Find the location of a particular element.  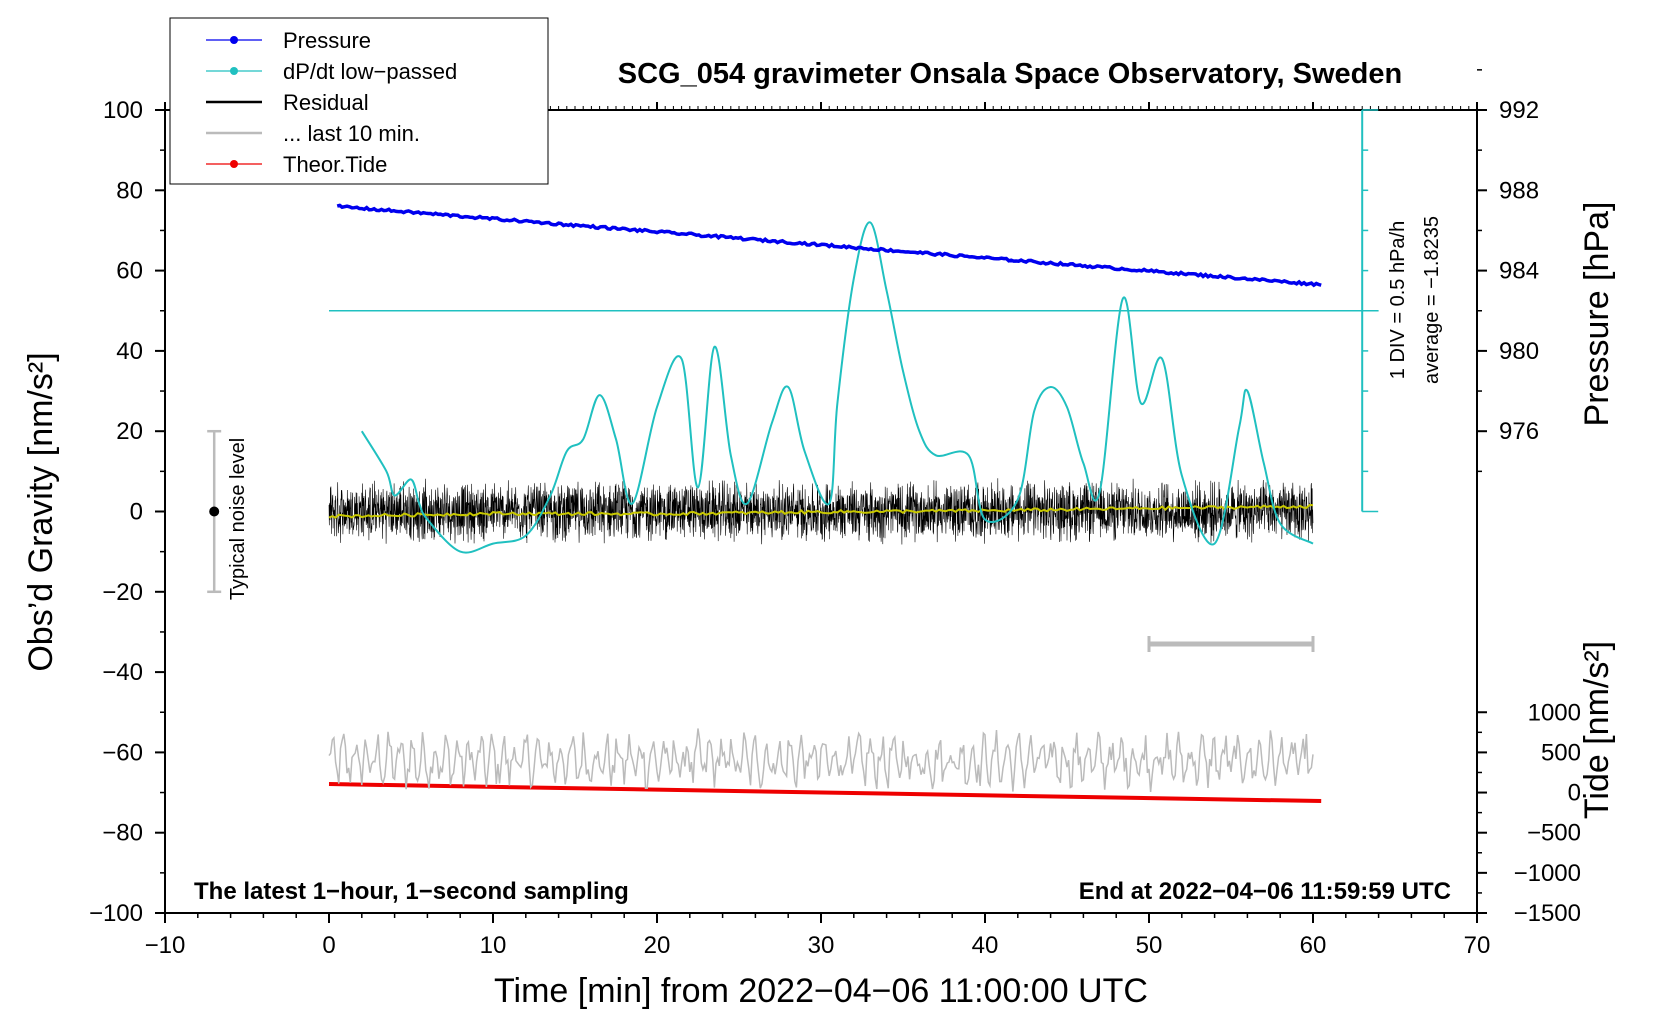

y-tick-label: −80 is located at coordinates (122, 833).